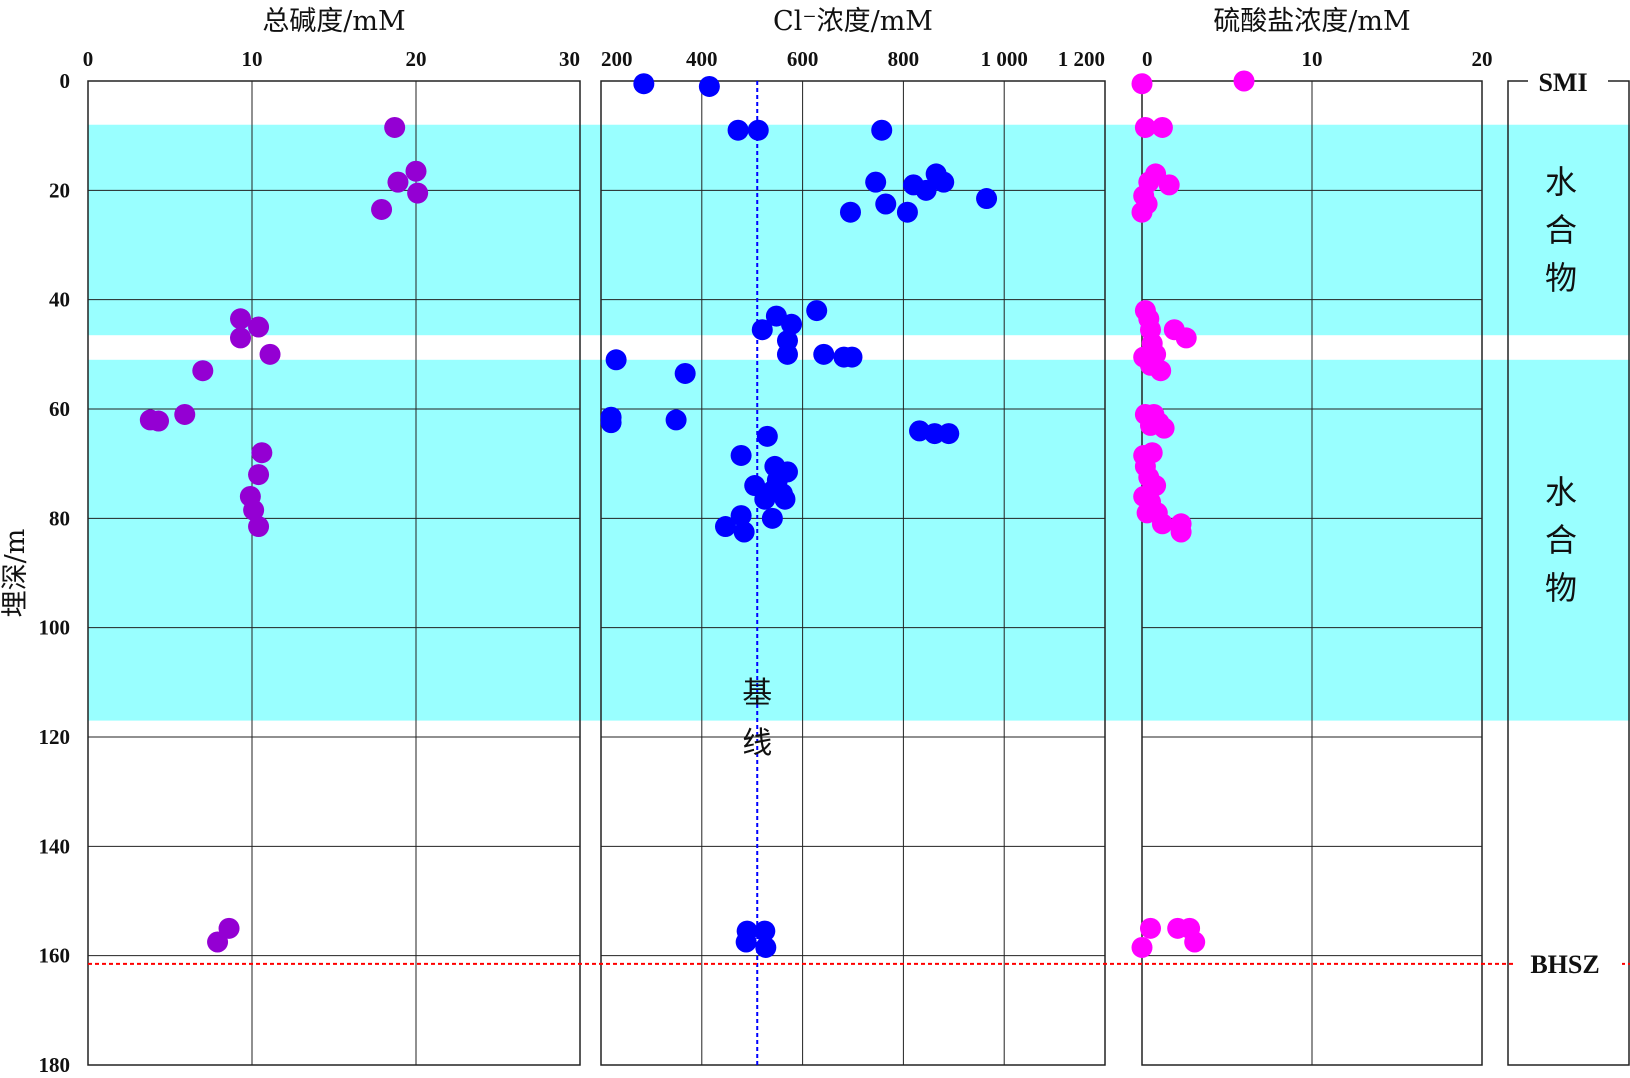 The image size is (1630, 1078). Describe the element at coordinates (803, 59) in the screenshot. I see `x-tick-label: 600` at that location.